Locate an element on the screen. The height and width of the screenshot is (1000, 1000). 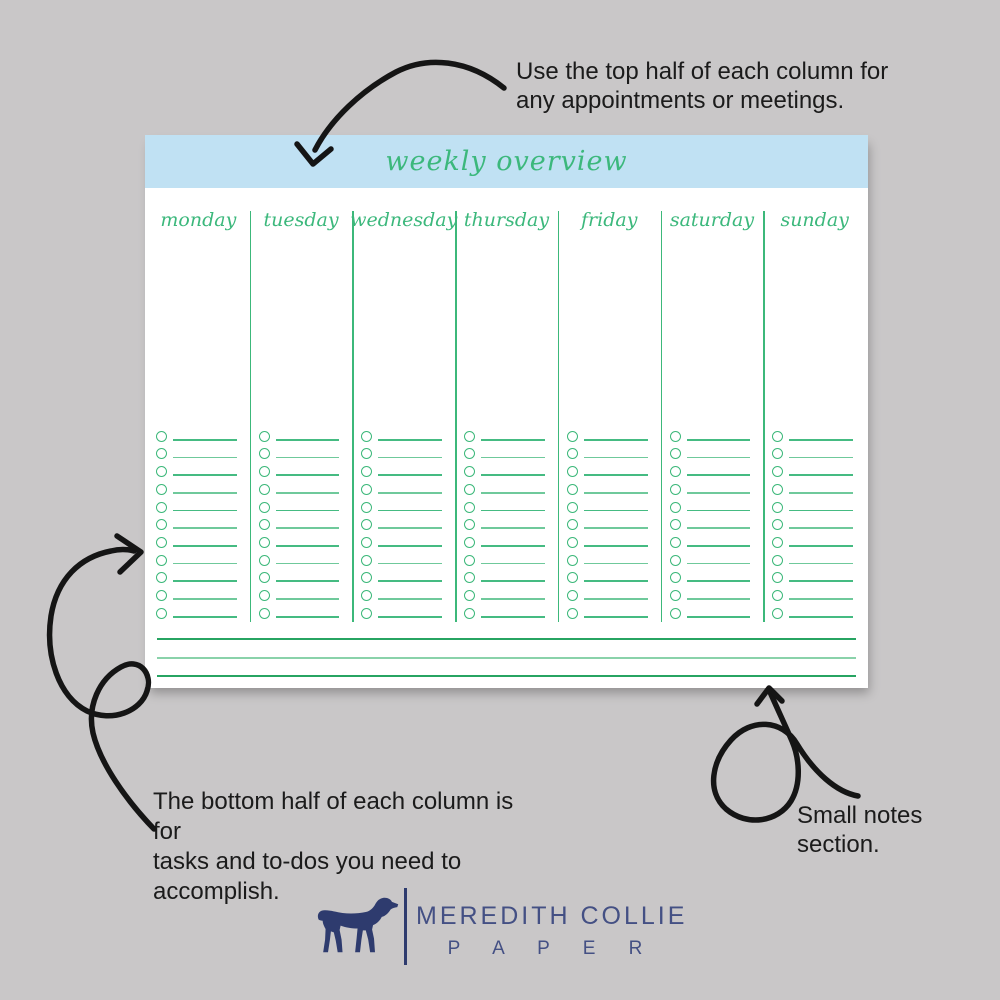
notes-section is located at coordinates (506, 666).